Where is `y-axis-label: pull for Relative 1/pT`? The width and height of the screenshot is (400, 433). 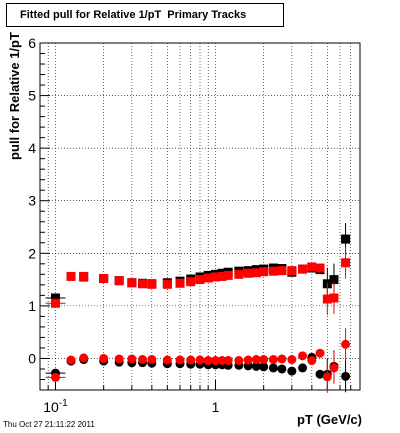
y-axis-label: pull for Relative 1/pT is located at coordinates (14, 96).